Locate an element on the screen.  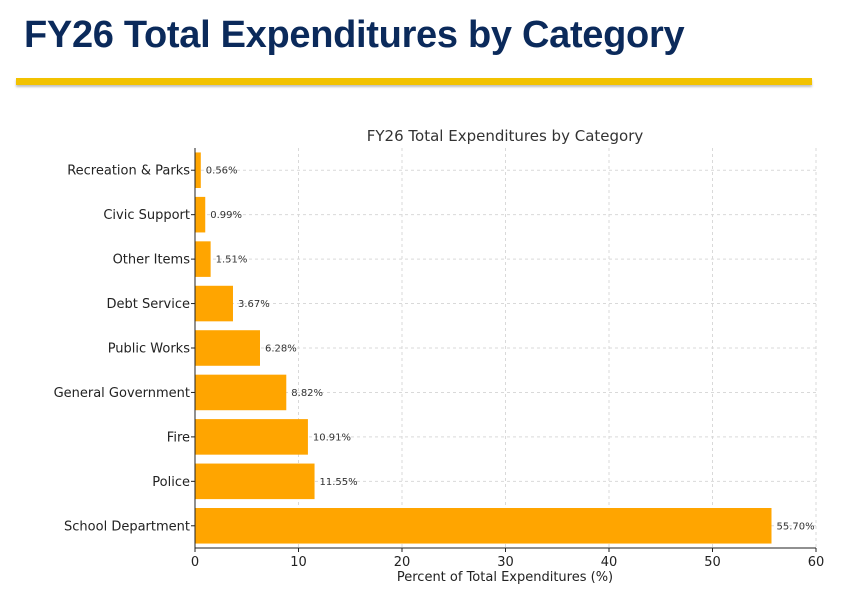
value-label: 10.91% is located at coordinates (332, 437).